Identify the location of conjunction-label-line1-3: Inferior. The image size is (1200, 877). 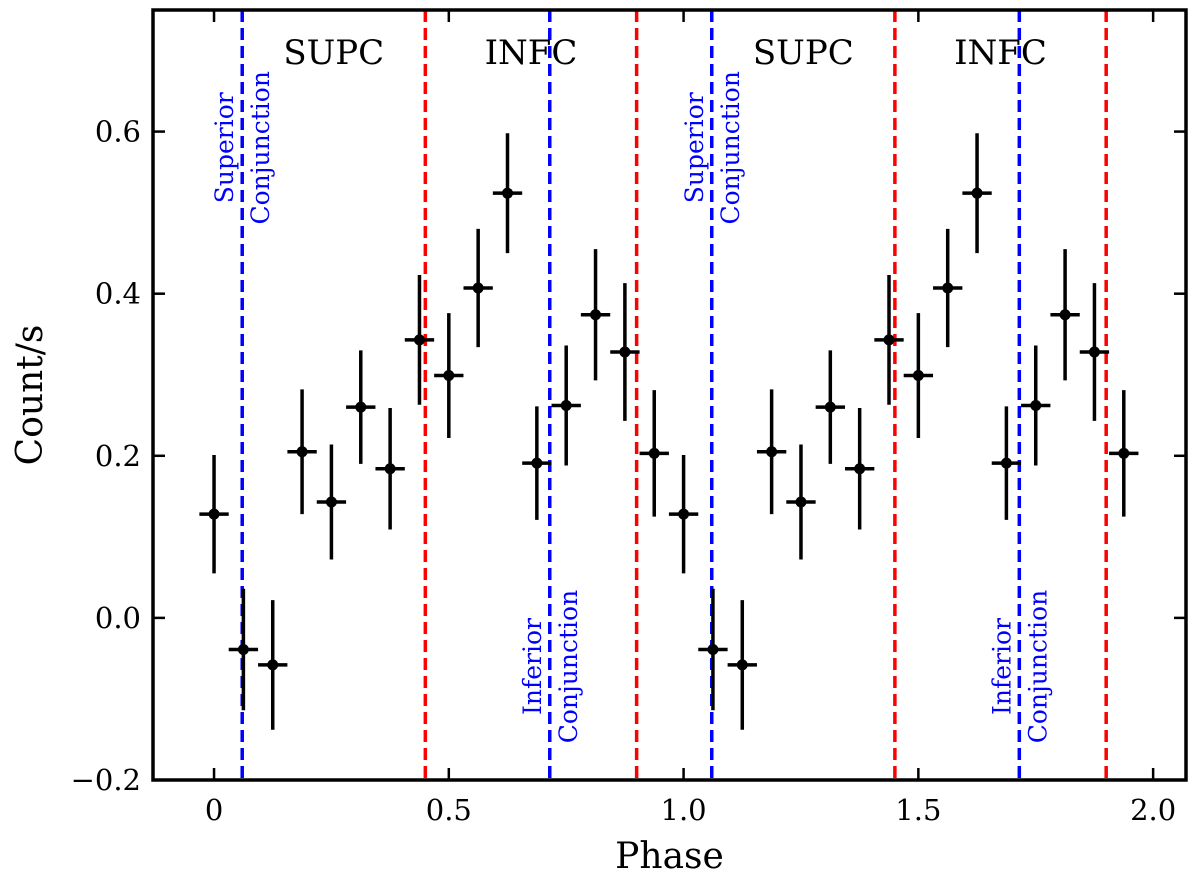
(1001, 666).